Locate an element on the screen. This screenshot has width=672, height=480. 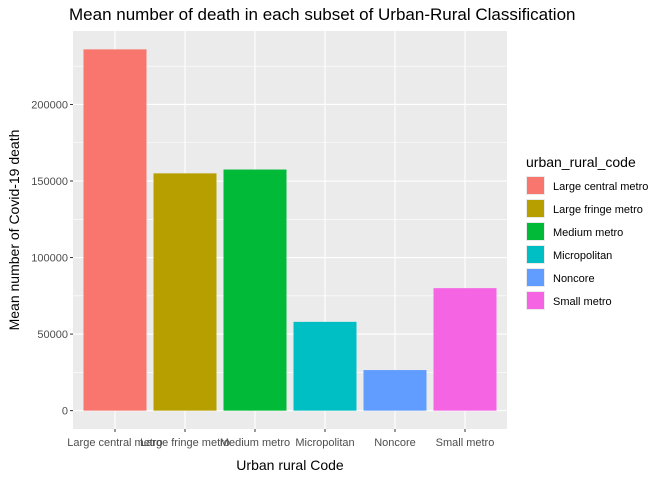
x-tick-label: Small metro is located at coordinates (465, 443).